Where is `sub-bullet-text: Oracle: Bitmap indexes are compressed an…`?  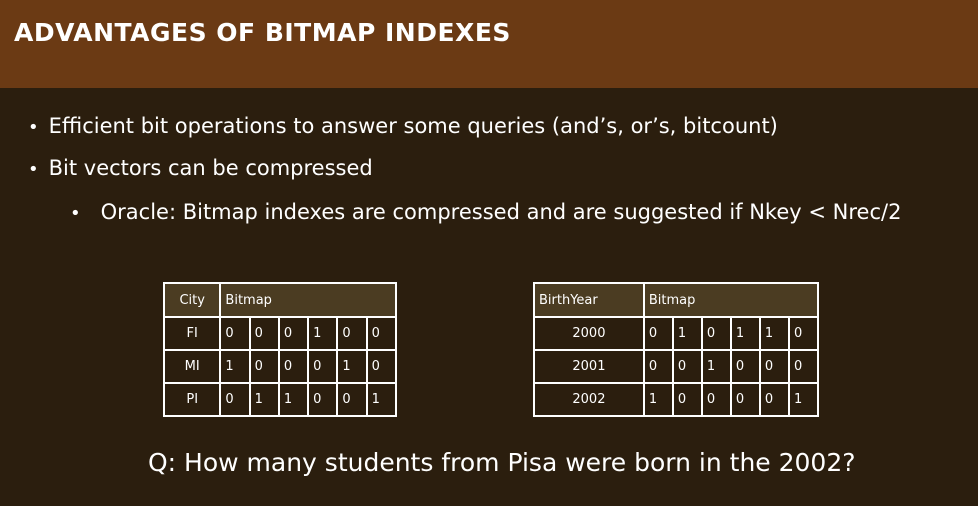 sub-bullet-text: Oracle: Bitmap indexes are compressed an… is located at coordinates (501, 212).